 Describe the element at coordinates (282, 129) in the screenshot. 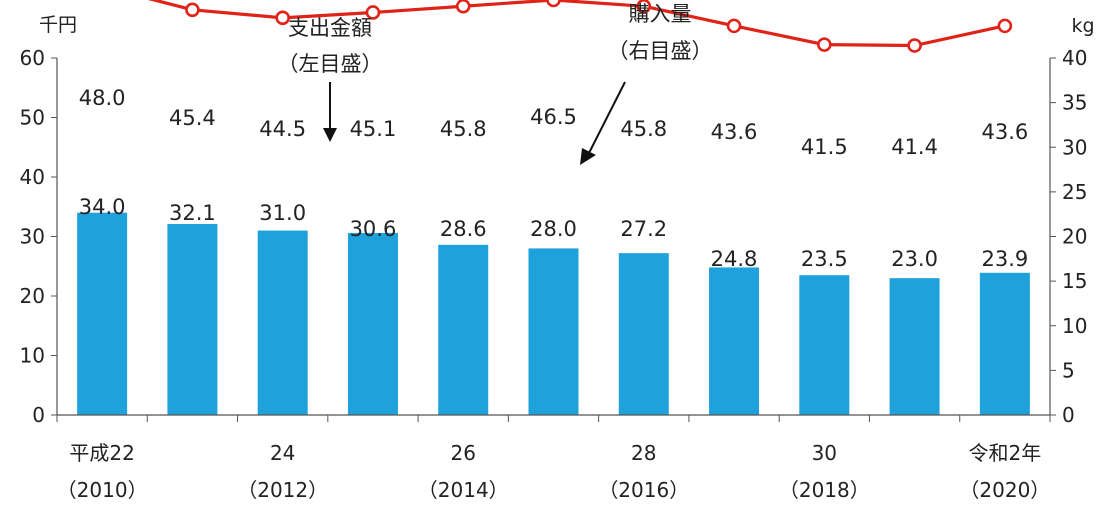

I see `line-value-label: 44.5` at that location.